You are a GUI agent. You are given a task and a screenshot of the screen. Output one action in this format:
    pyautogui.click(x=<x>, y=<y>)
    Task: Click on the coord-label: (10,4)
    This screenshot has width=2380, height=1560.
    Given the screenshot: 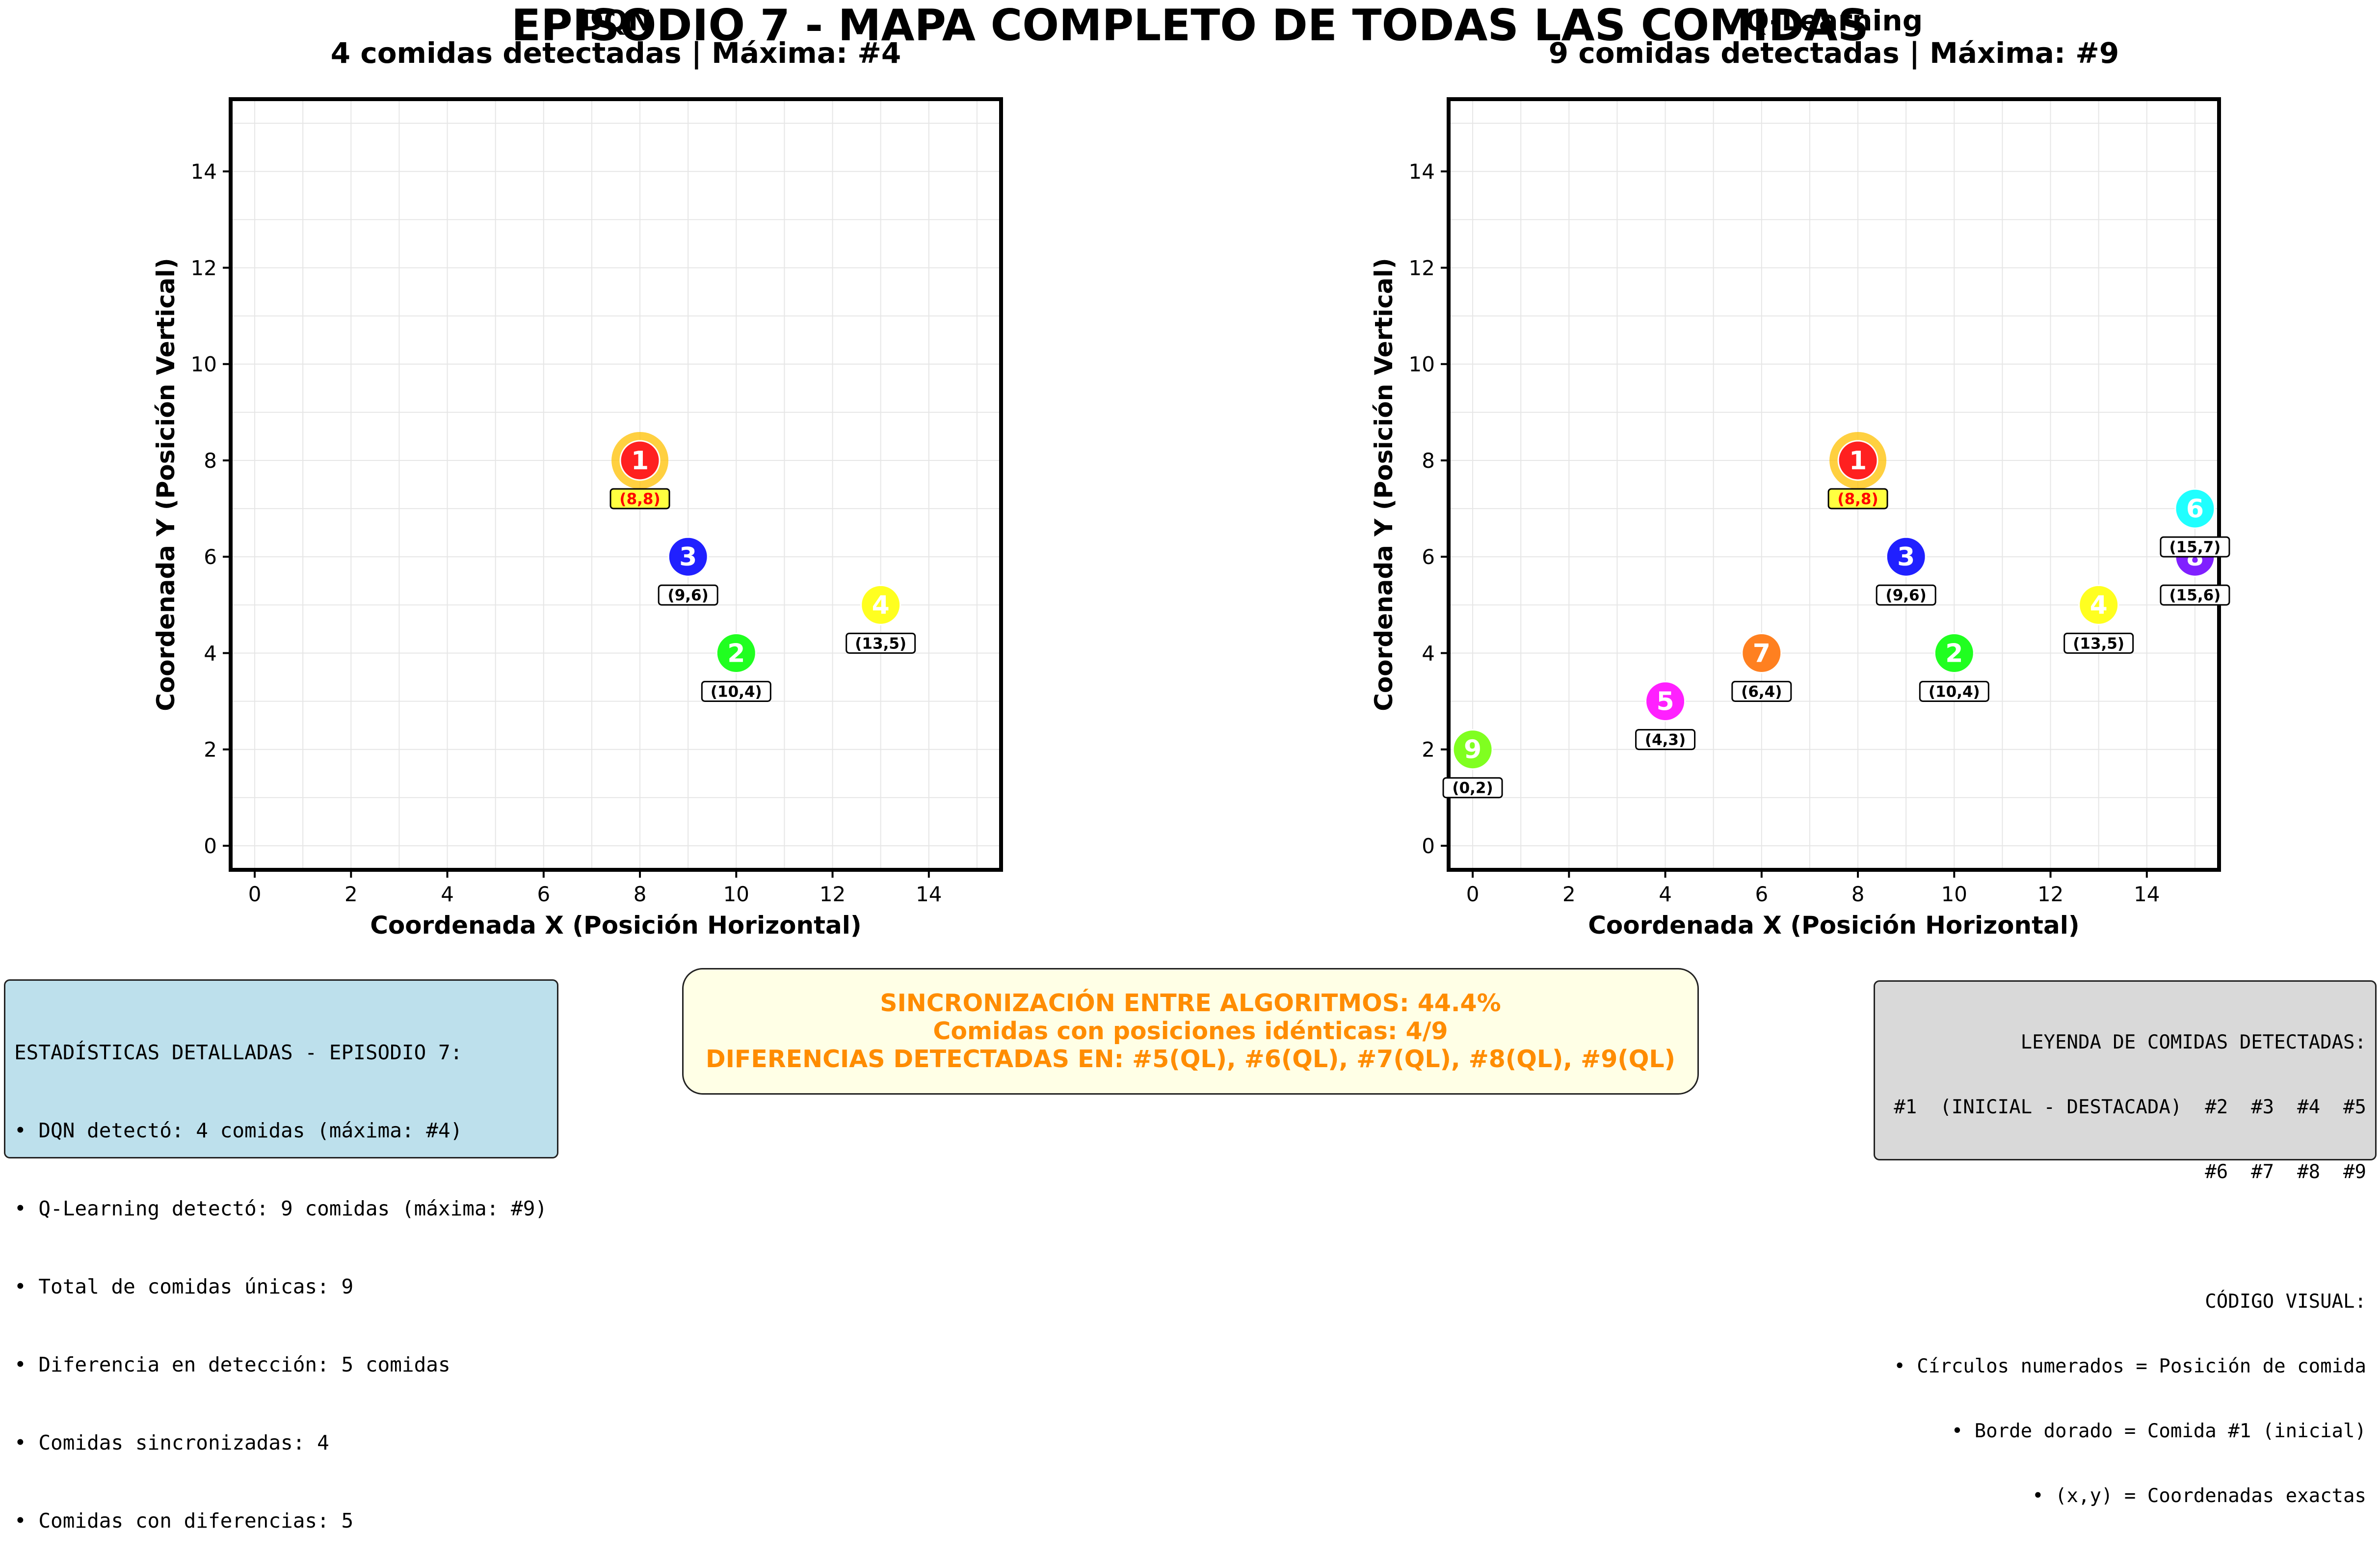 What is the action you would take?
    pyautogui.click(x=1954, y=691)
    